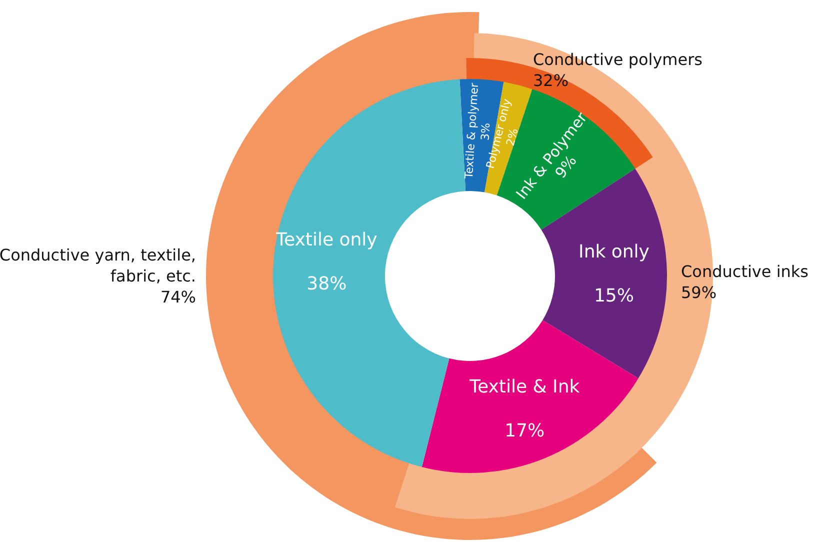 This screenshot has height=542, width=836. What do you see at coordinates (551, 80) in the screenshot?
I see `data-label: 32%` at bounding box center [551, 80].